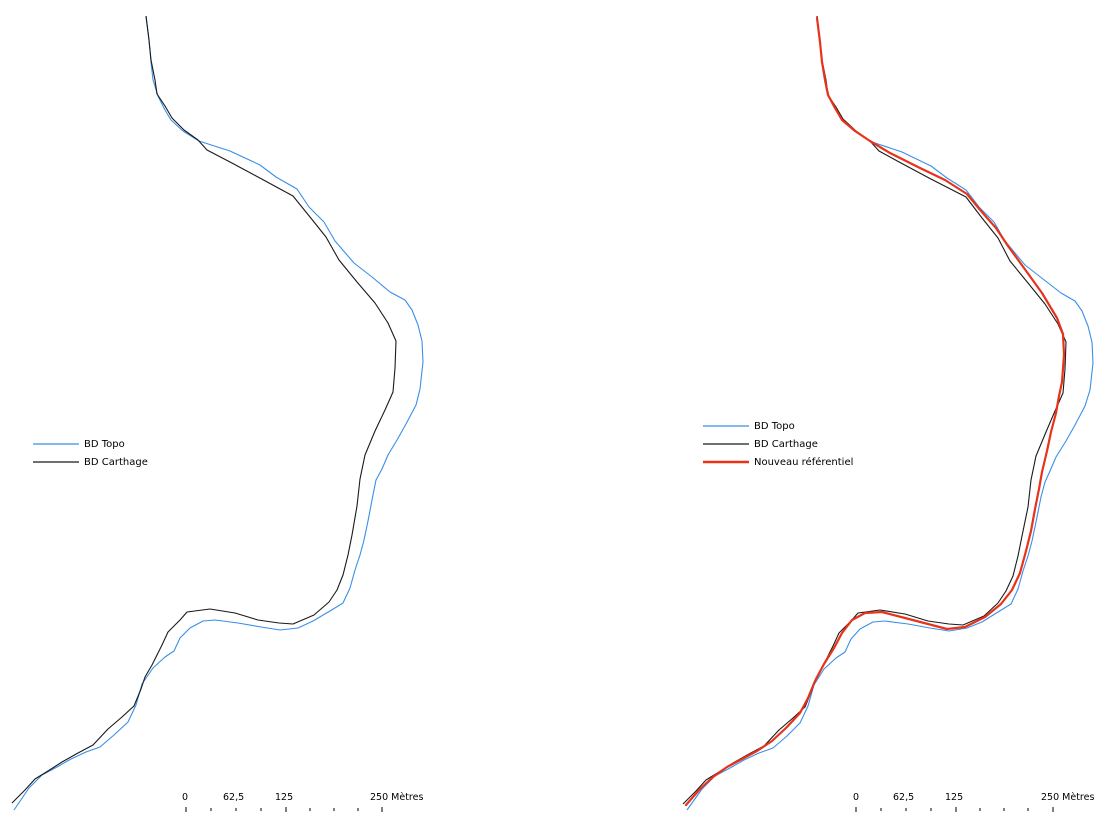  I want to click on legend-label-bd-carthage-right: BD Carthage, so click(786, 444).